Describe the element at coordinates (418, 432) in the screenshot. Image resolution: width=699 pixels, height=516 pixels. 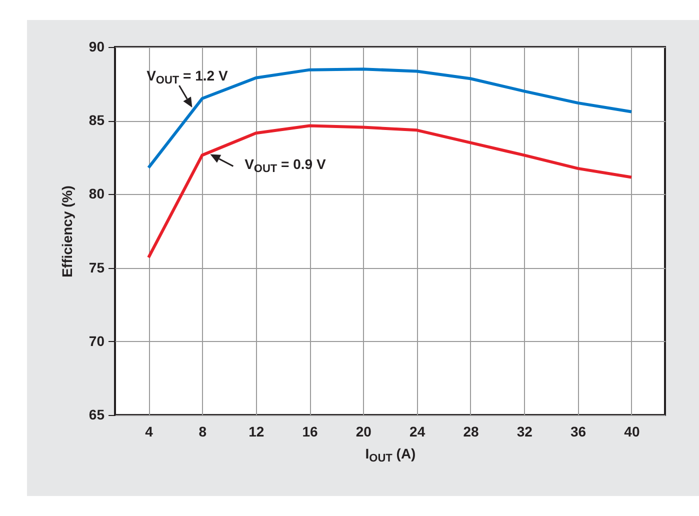
I see `x-tick-label: 24` at that location.